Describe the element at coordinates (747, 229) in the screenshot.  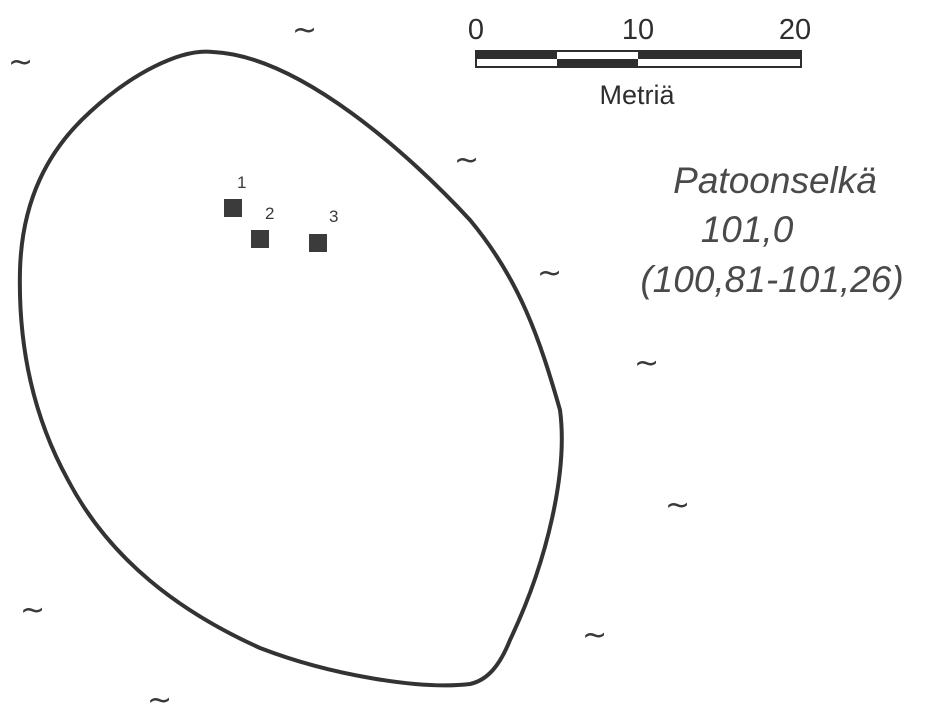
I see `site-elevation: 101,0` at that location.